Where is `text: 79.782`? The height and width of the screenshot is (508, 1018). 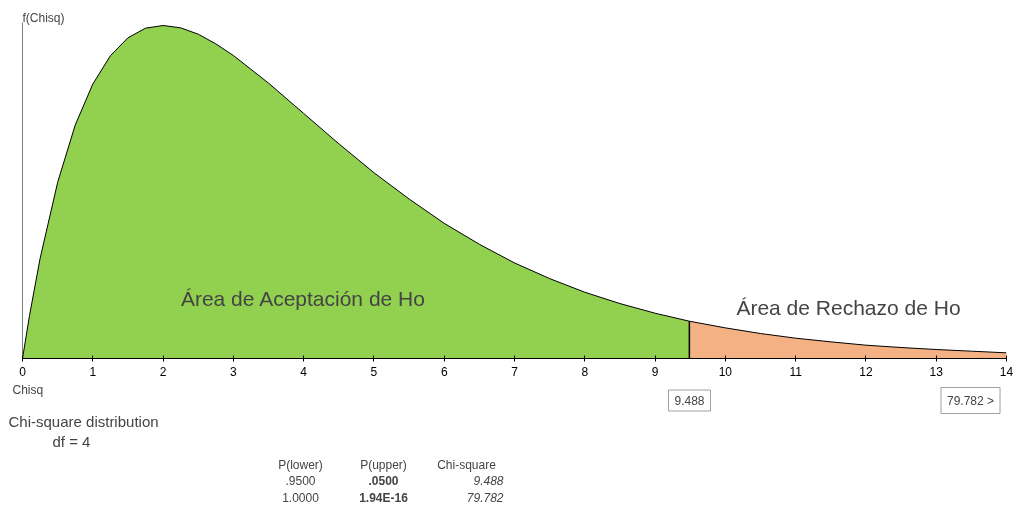 text: 79.782 is located at coordinates (485, 498).